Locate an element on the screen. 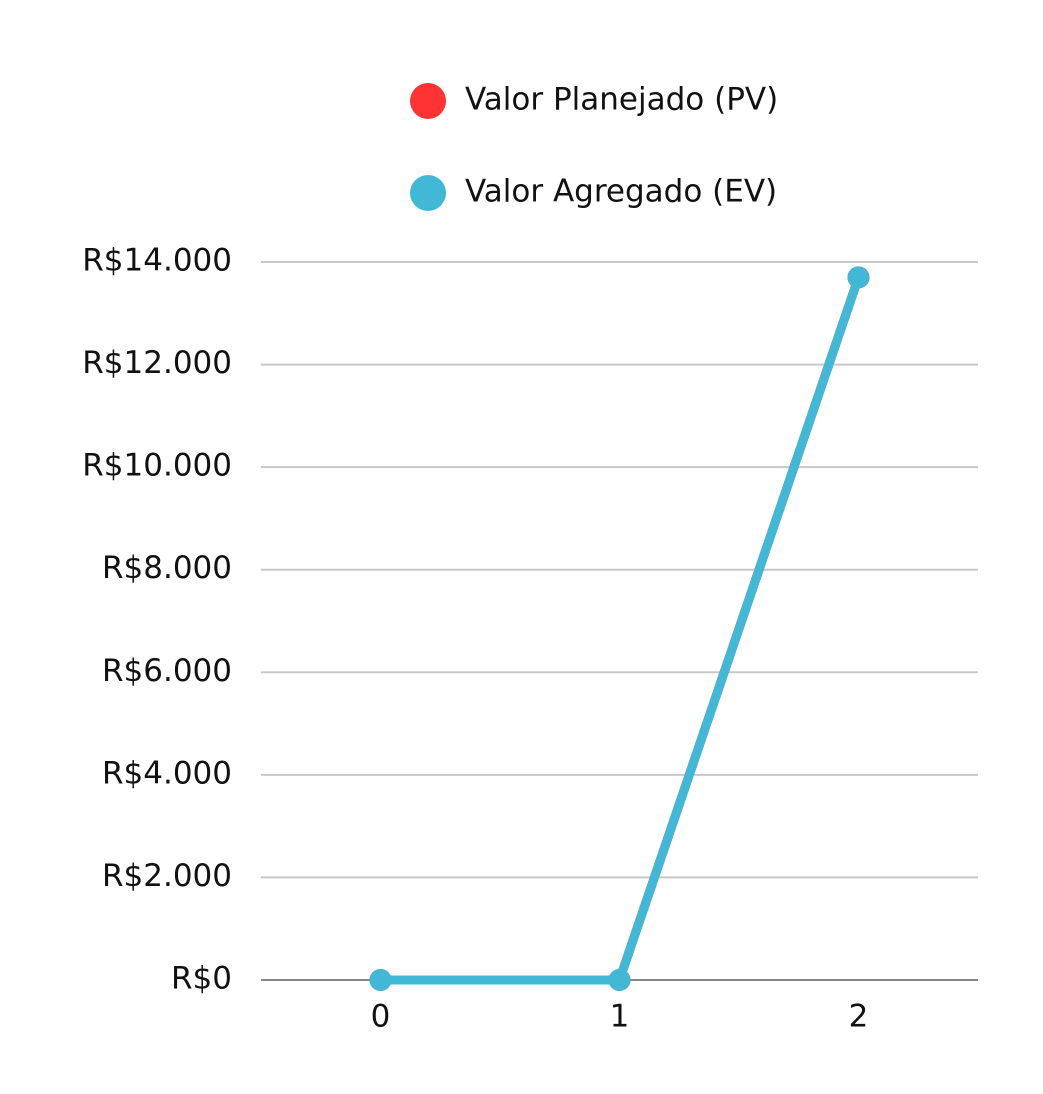  y-tick-label: R$14.000 is located at coordinates (157, 261).